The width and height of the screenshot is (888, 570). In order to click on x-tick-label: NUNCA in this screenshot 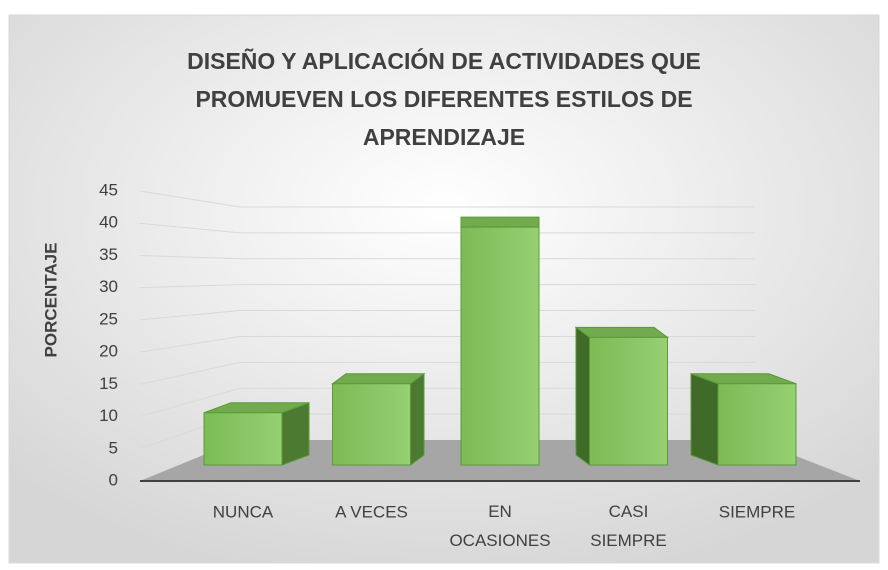, I will do `click(243, 511)`.